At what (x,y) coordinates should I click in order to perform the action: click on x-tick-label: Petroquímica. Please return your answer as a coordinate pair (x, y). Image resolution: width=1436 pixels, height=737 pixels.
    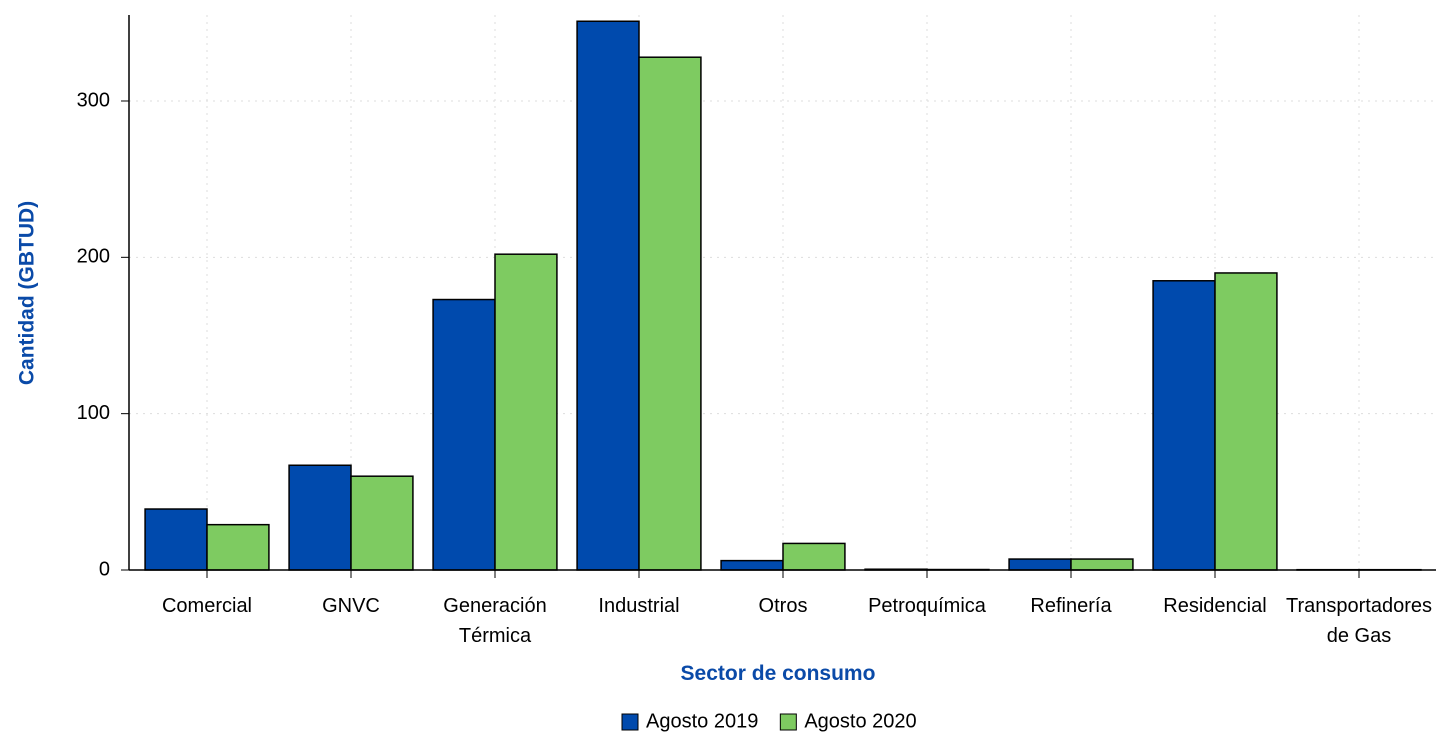
    Looking at the image, I should click on (927, 606).